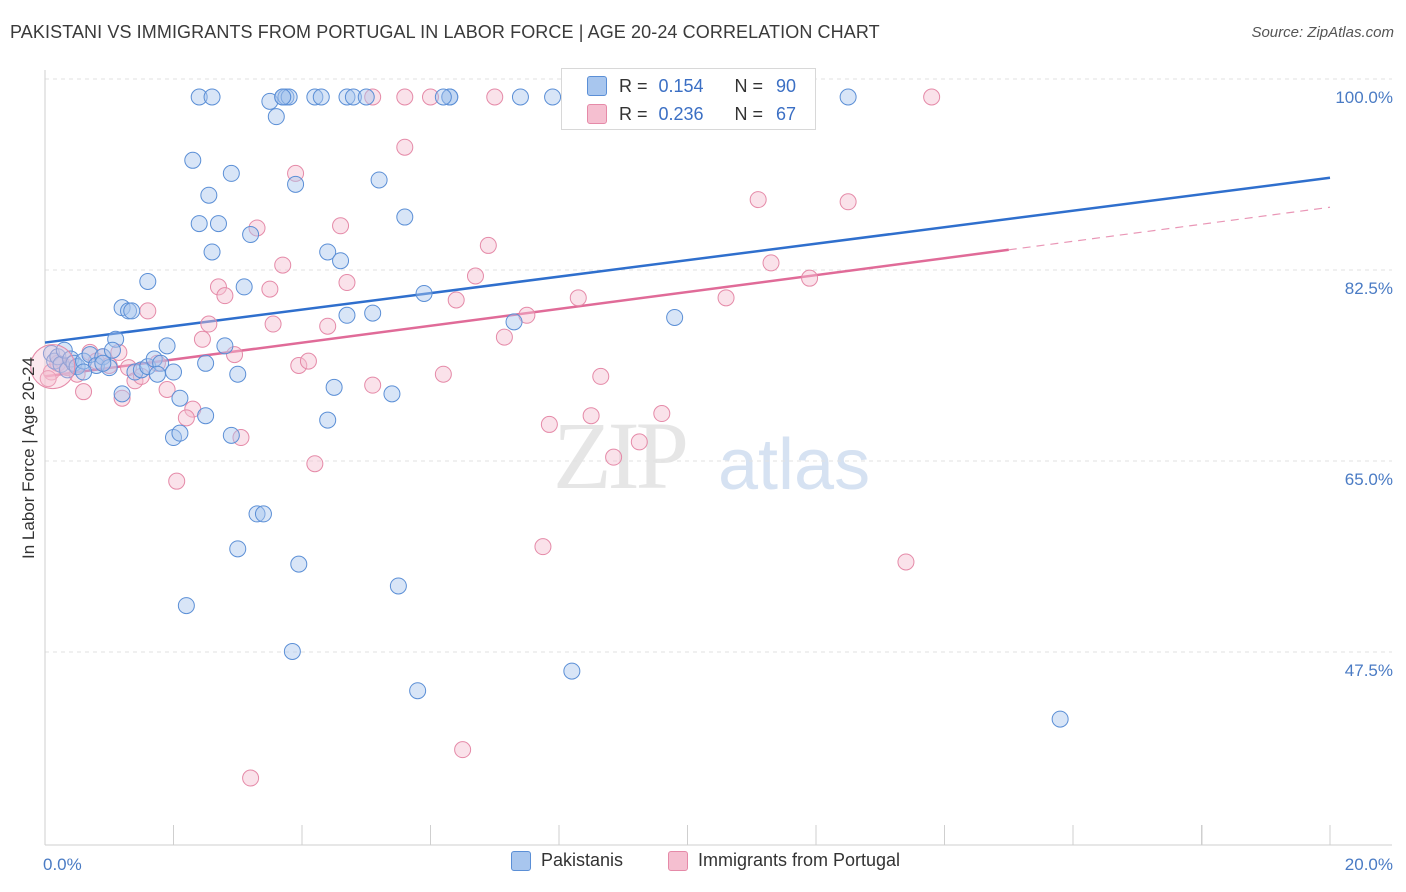  Describe the element at coordinates (751, 85) in the screenshot. I see `legend-n-label: N =` at that location.